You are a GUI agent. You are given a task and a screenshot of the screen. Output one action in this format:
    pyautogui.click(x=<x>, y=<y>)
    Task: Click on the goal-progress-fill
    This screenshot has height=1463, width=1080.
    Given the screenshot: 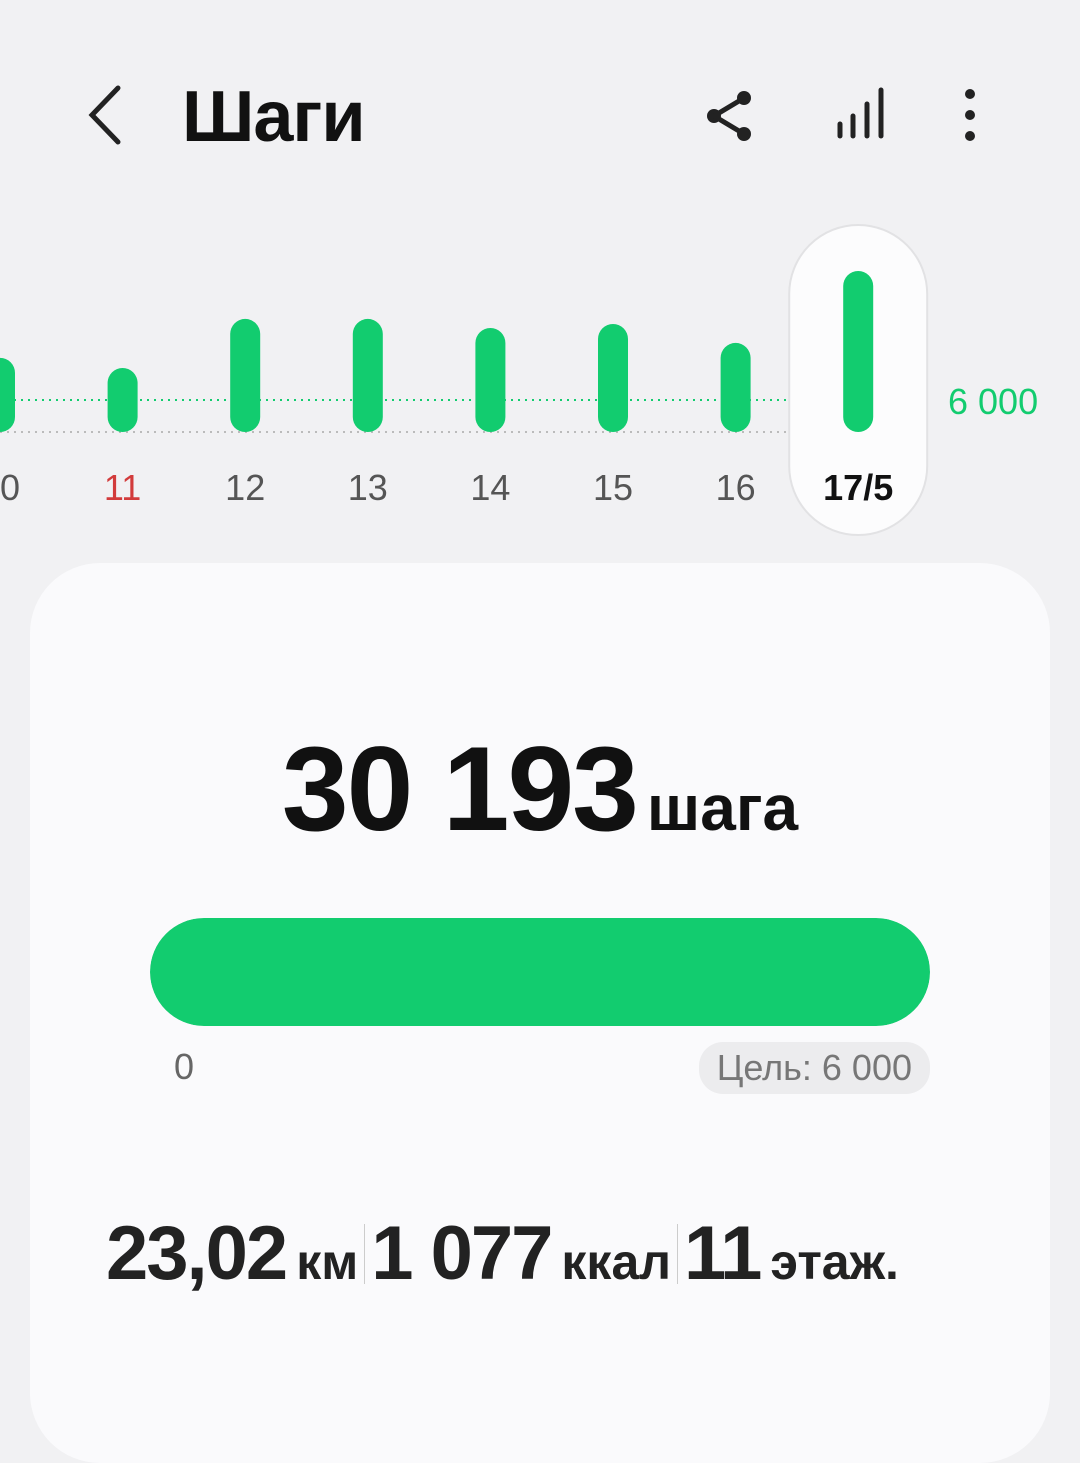 What is the action you would take?
    pyautogui.click(x=540, y=972)
    